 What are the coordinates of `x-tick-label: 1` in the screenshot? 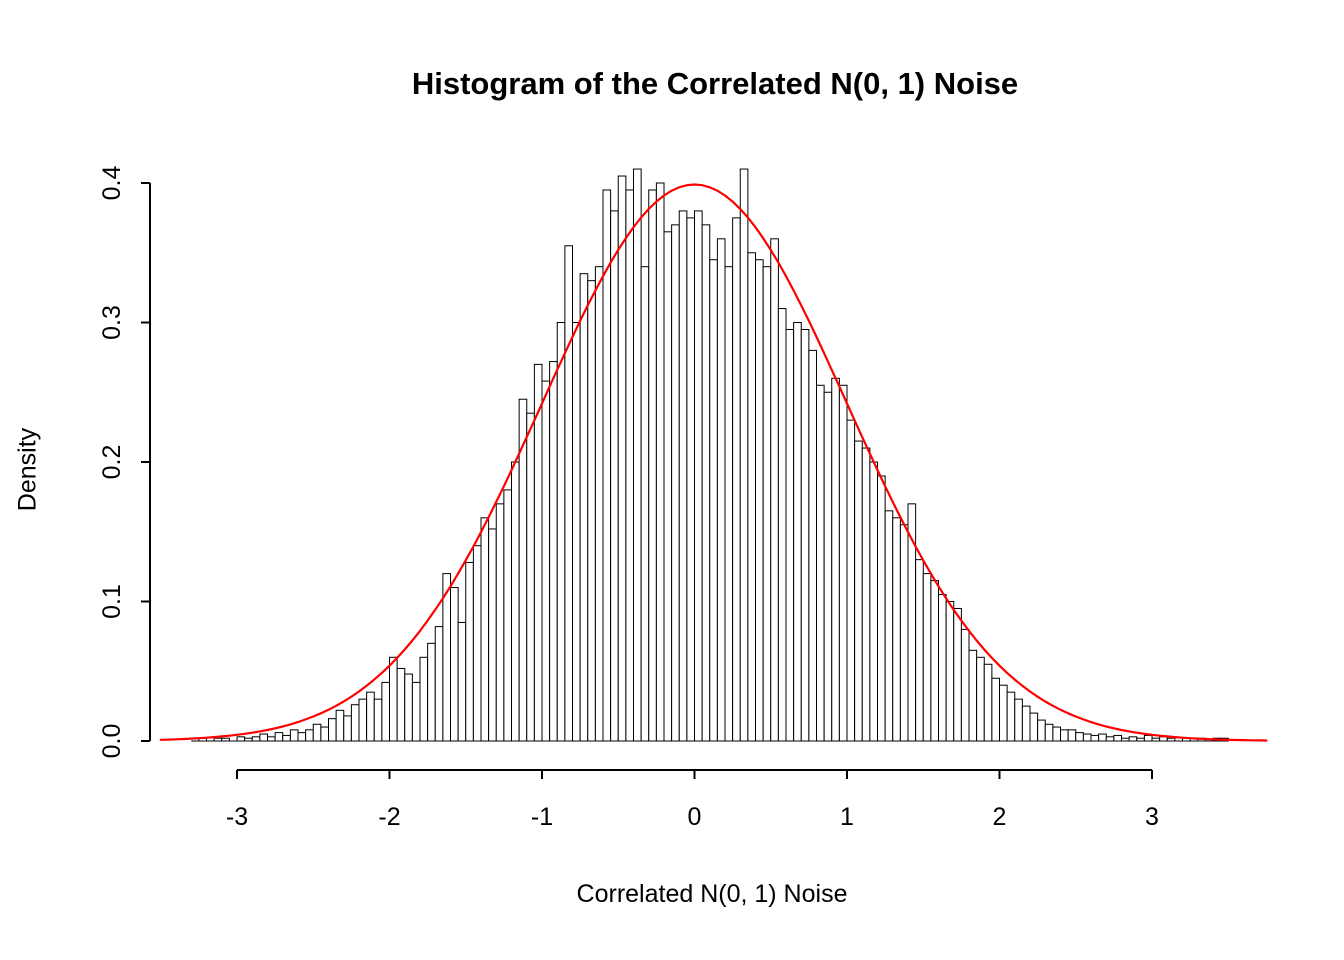 It's located at (847, 817).